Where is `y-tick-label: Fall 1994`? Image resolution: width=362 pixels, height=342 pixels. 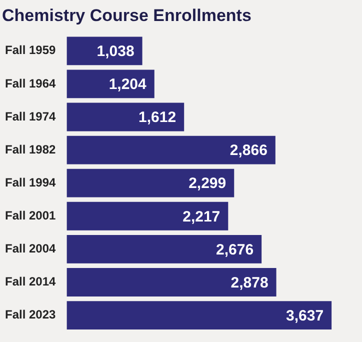 y-tick-label: Fall 1994 is located at coordinates (30, 182).